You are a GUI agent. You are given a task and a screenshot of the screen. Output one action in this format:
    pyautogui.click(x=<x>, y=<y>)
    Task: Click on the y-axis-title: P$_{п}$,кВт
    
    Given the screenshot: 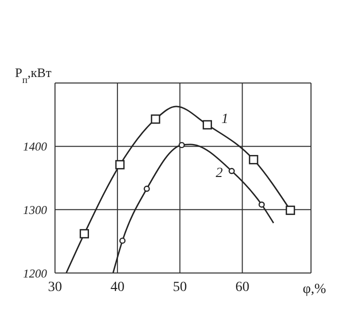 What is the action you would take?
    pyautogui.click(x=33, y=75)
    